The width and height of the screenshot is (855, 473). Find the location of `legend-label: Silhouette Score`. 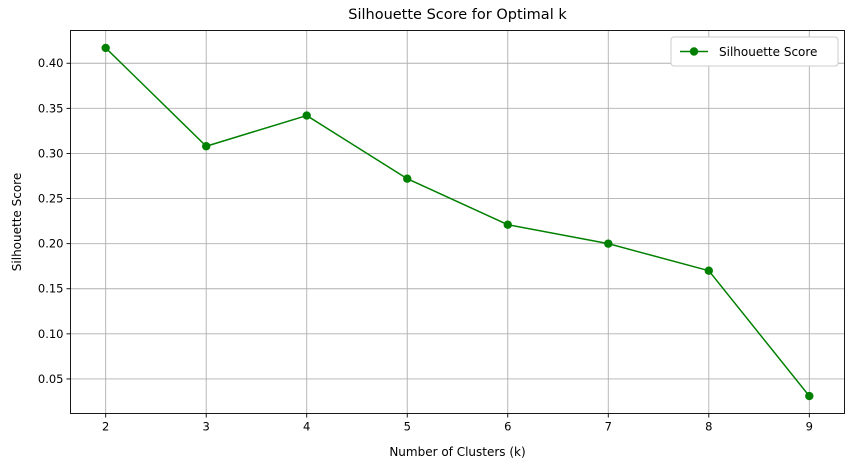

legend-label: Silhouette Score is located at coordinates (768, 52).